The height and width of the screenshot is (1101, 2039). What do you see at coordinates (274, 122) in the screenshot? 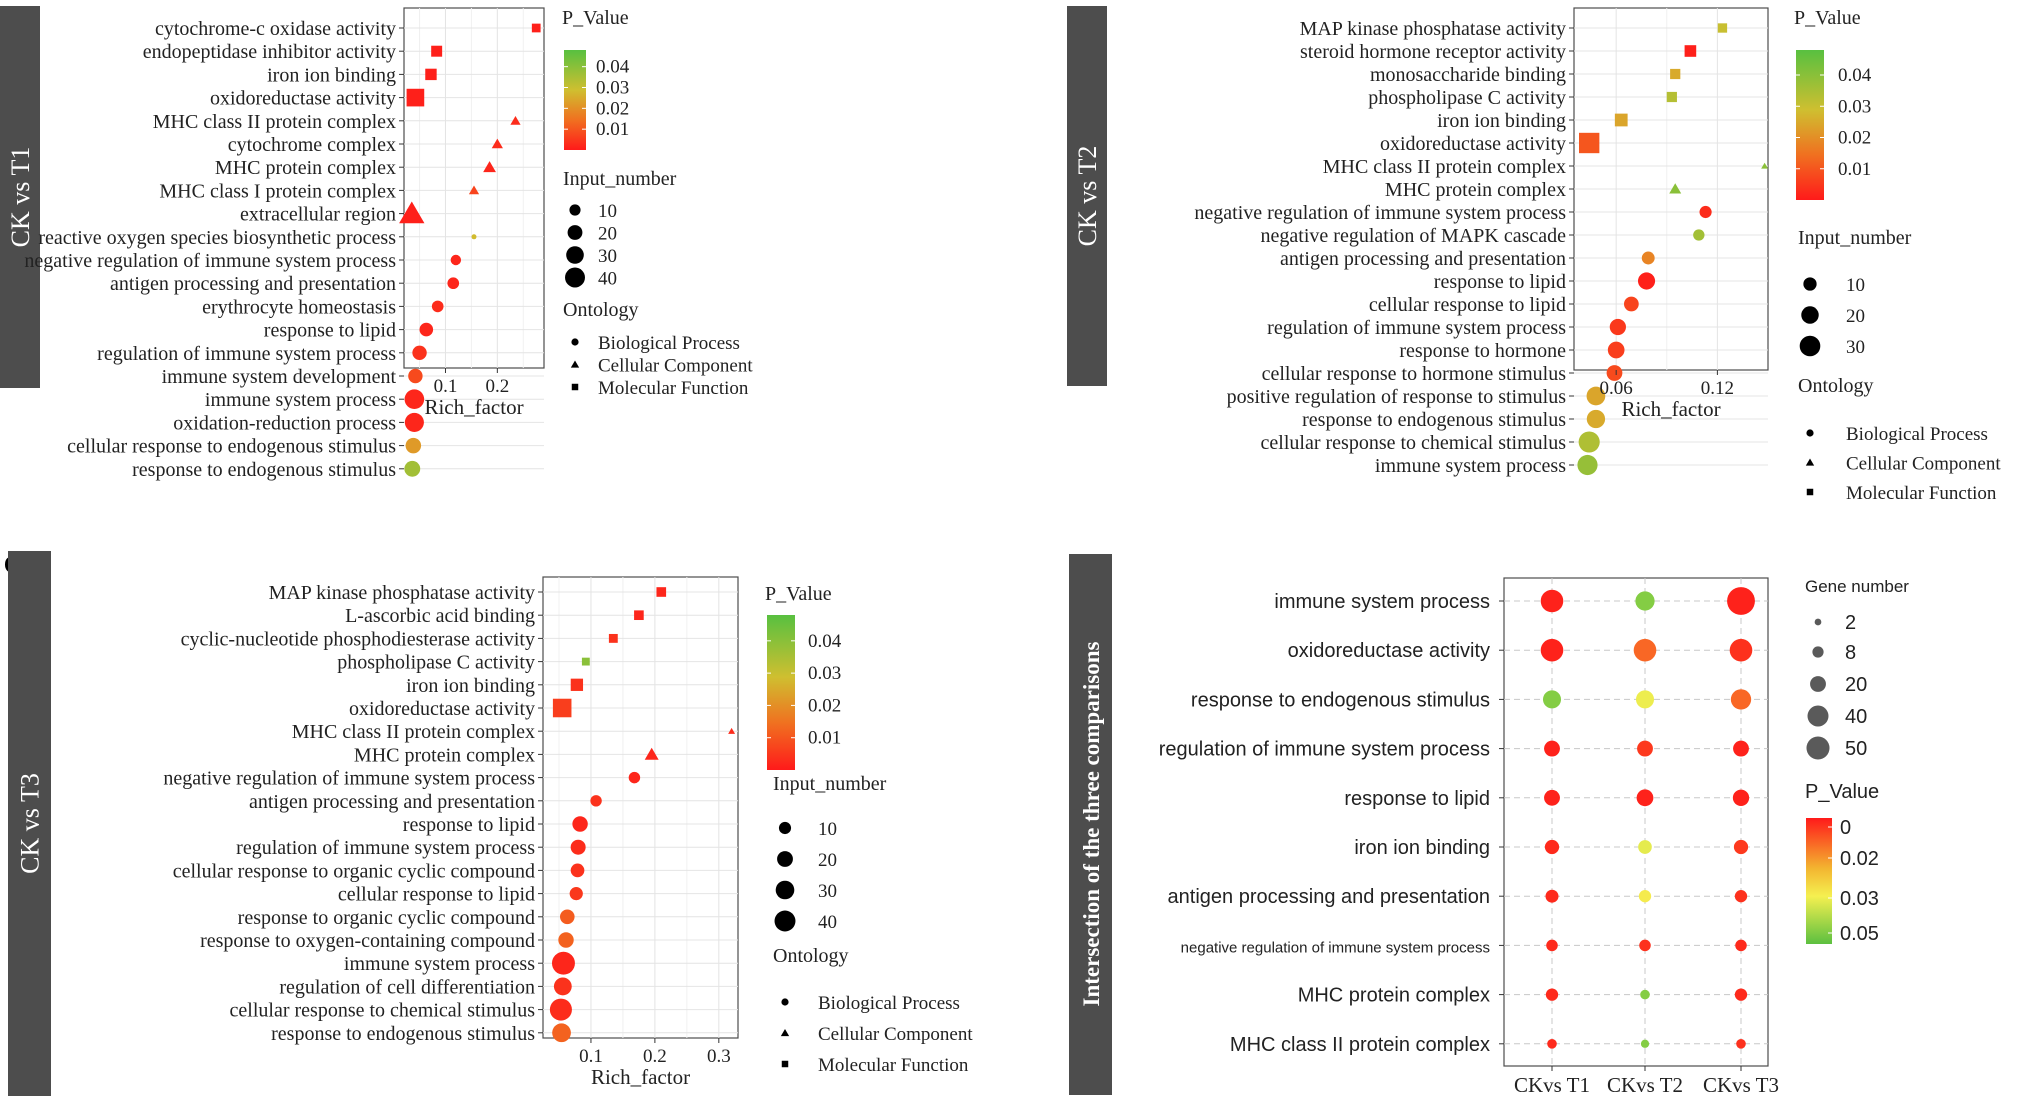
I see `term-label: MHC class II protein complex` at bounding box center [274, 122].